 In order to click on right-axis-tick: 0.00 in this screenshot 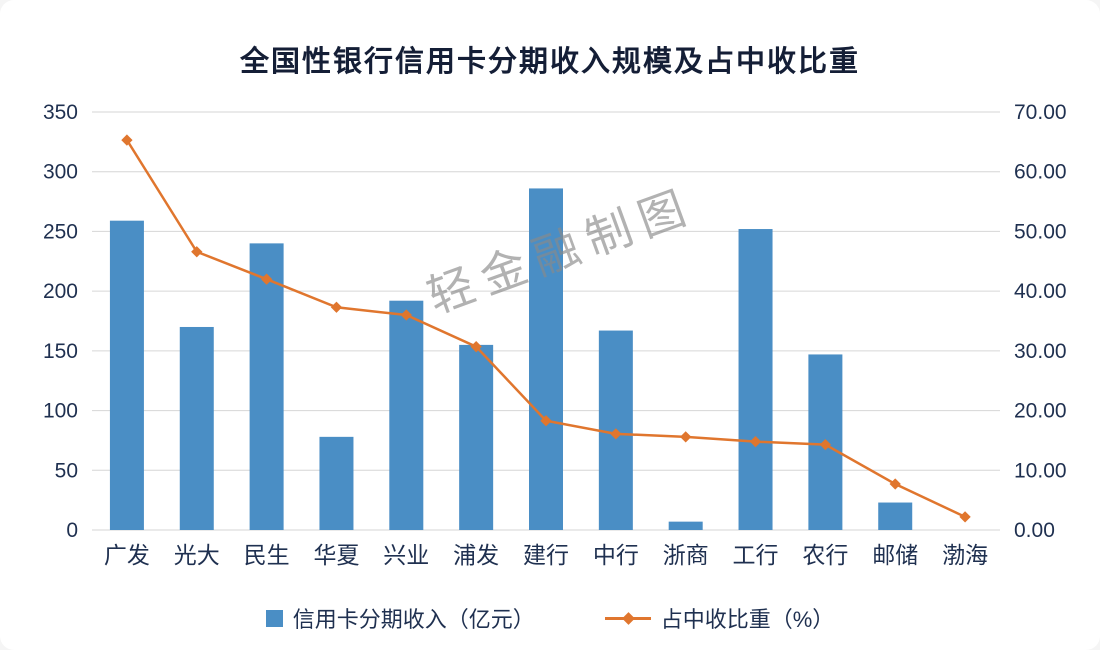, I will do `click(1034, 530)`.